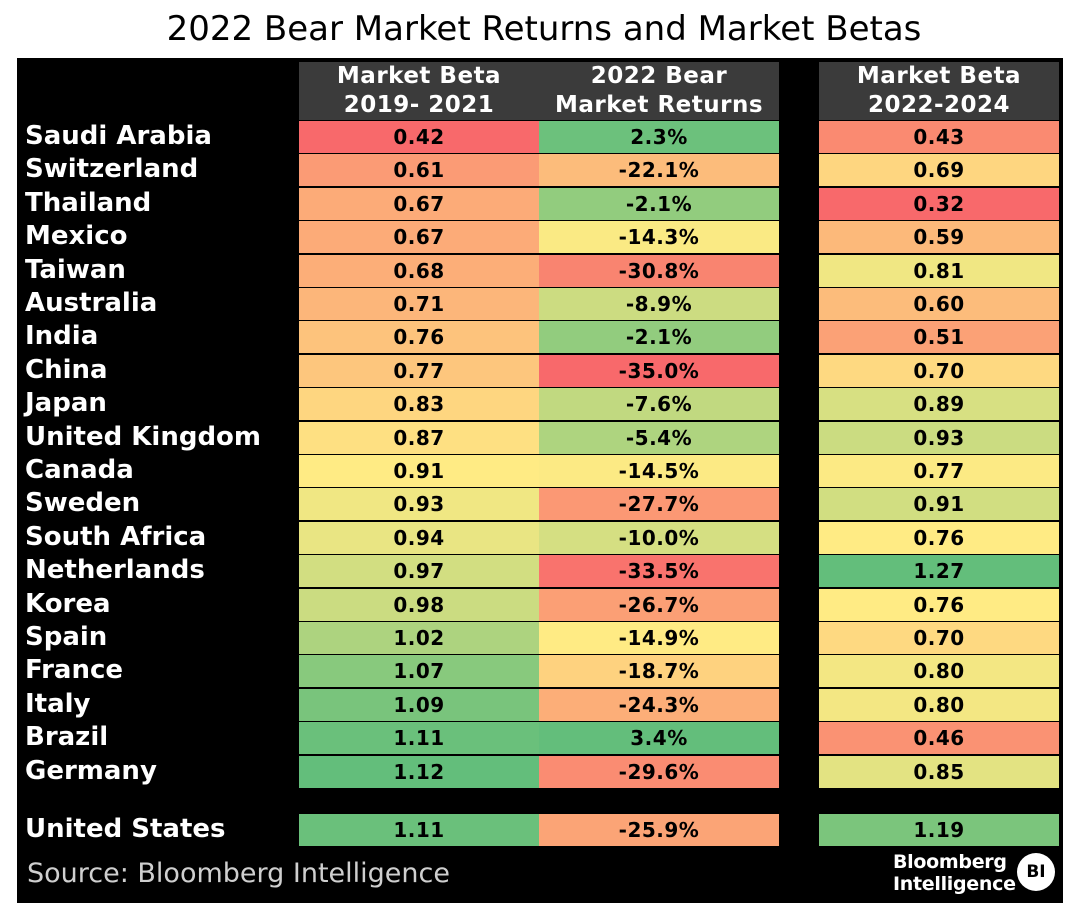  What do you see at coordinates (143, 436) in the screenshot?
I see `row-label-country: United Kingdom` at bounding box center [143, 436].